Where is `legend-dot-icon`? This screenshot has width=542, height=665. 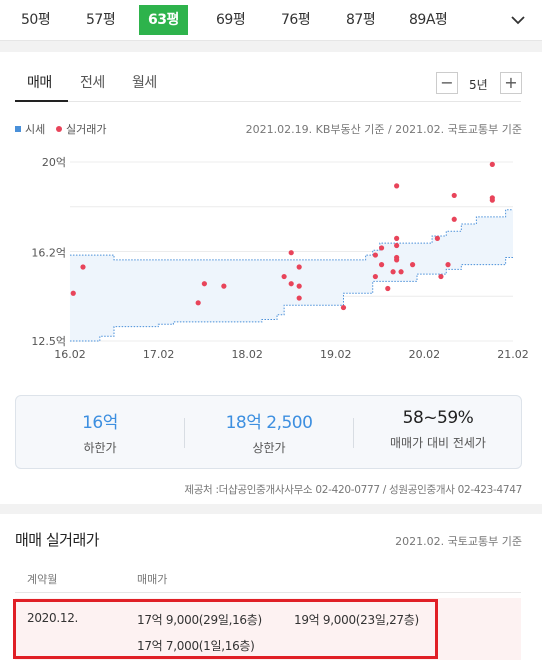
legend-dot-icon is located at coordinates (59, 129).